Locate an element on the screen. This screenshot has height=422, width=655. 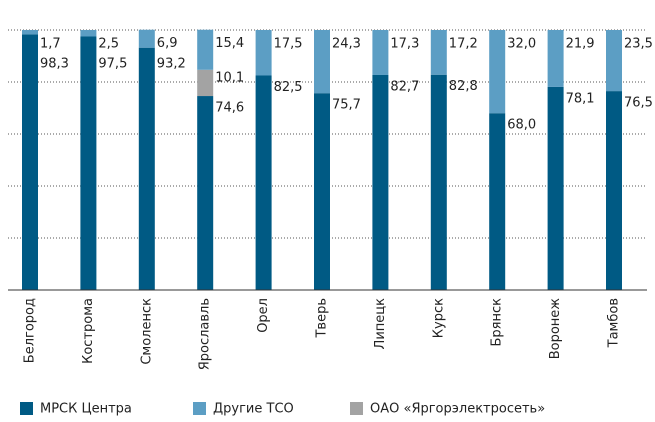
data-label: 17,3 is located at coordinates (404, 44).